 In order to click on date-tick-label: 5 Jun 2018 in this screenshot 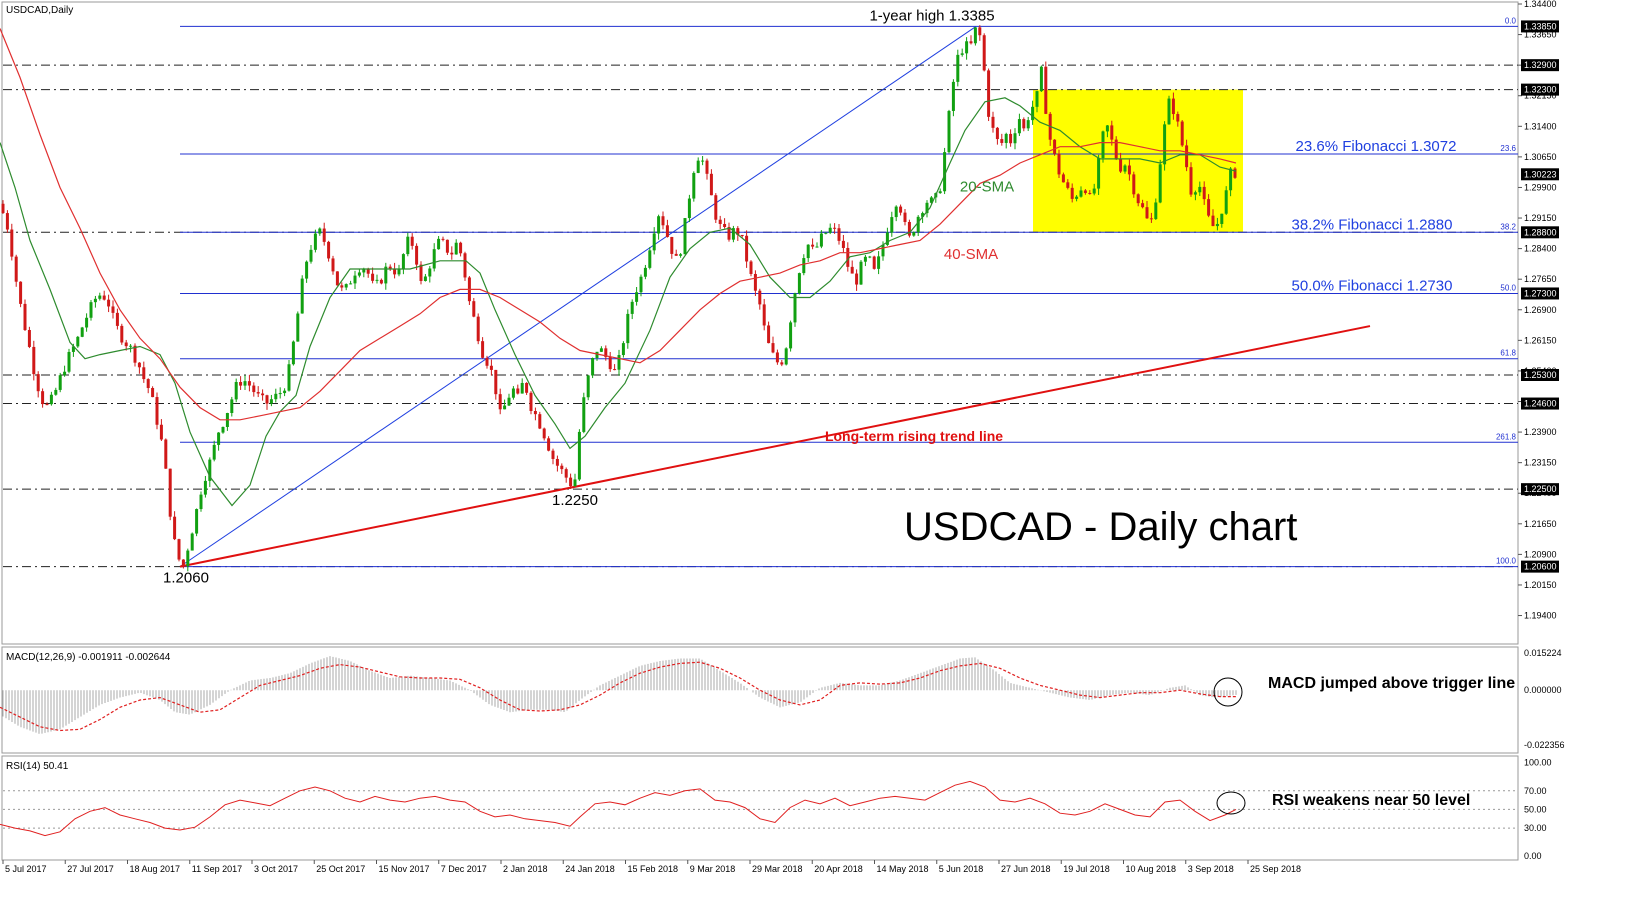, I will do `click(961, 869)`.